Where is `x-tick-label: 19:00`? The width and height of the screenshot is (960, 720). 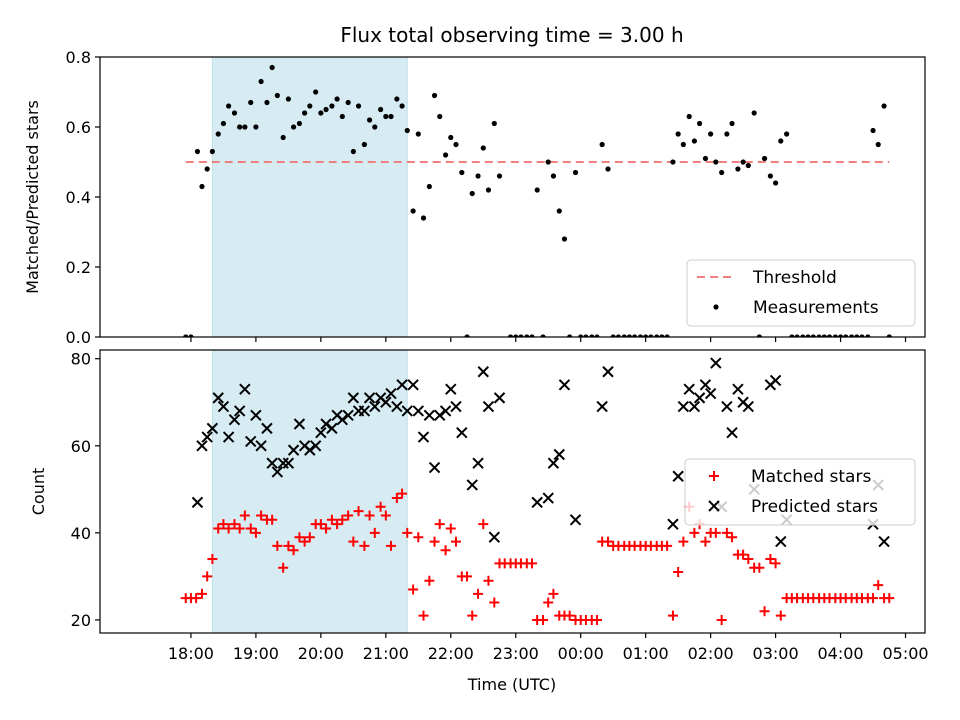
x-tick-label: 19:00 is located at coordinates (256, 653).